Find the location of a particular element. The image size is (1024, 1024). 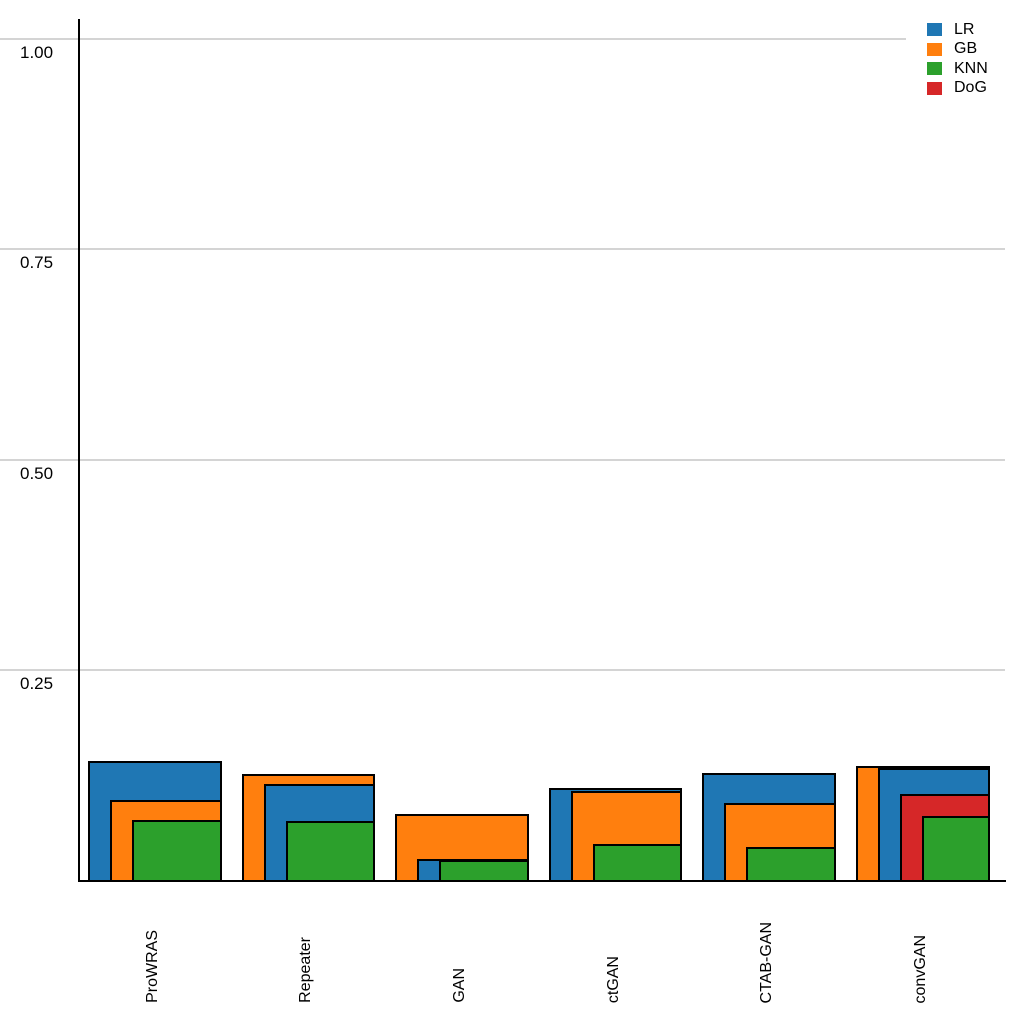

legend-label: LR is located at coordinates (964, 29).